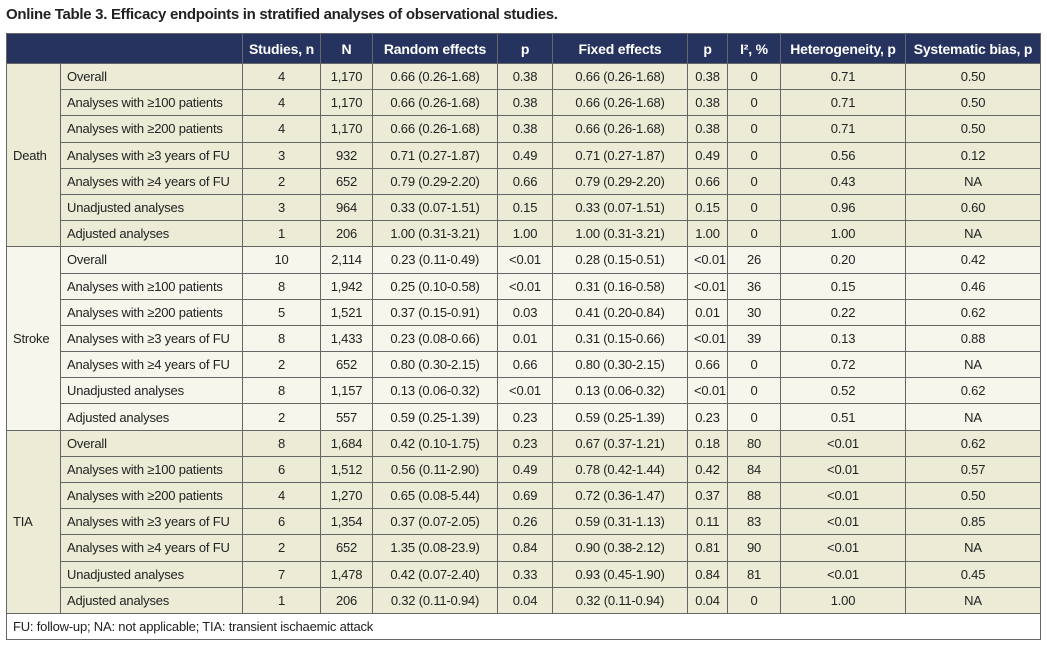  What do you see at coordinates (525, 574) in the screenshot?
I see `cell: 0.33` at bounding box center [525, 574].